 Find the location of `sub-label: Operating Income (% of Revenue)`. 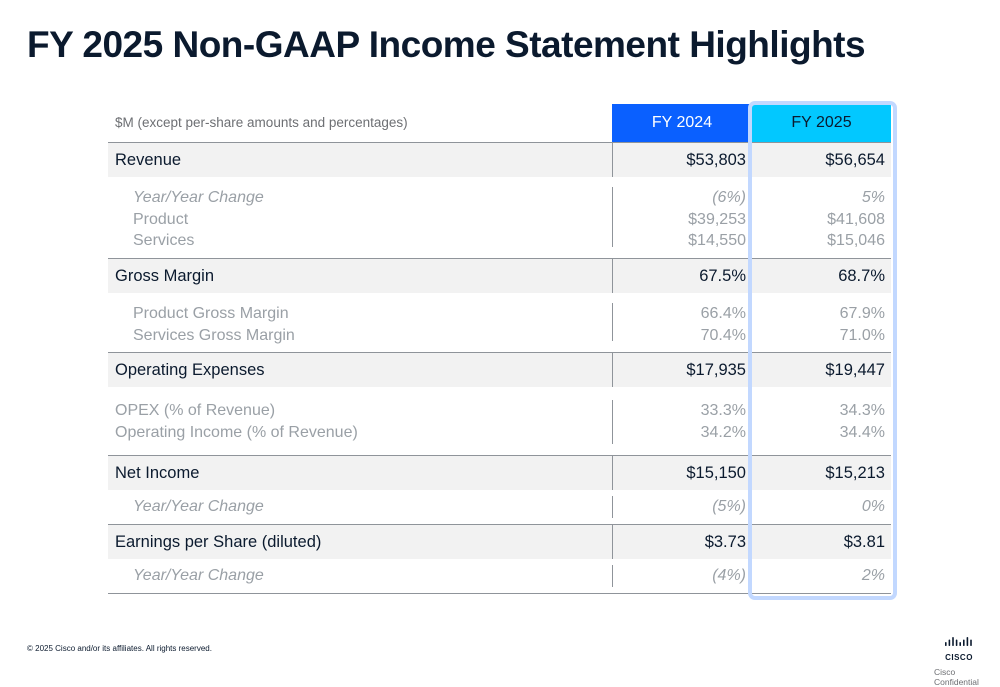

sub-label: Operating Income (% of Revenue) is located at coordinates (236, 432).